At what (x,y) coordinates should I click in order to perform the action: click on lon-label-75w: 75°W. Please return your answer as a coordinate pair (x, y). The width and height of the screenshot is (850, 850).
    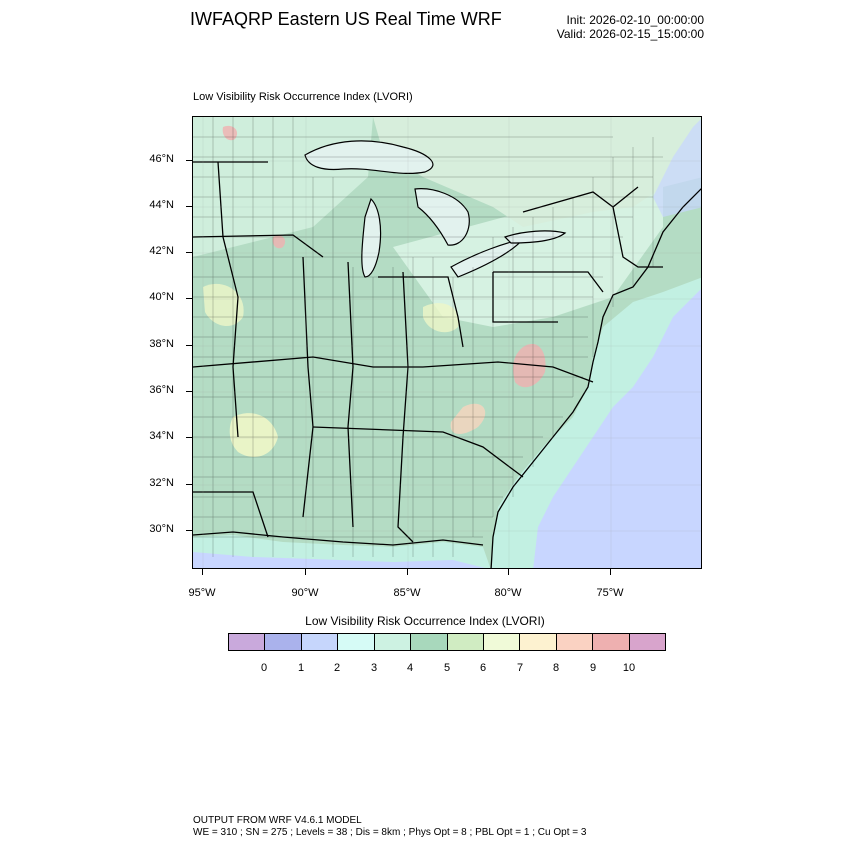
    Looking at the image, I should click on (610, 593).